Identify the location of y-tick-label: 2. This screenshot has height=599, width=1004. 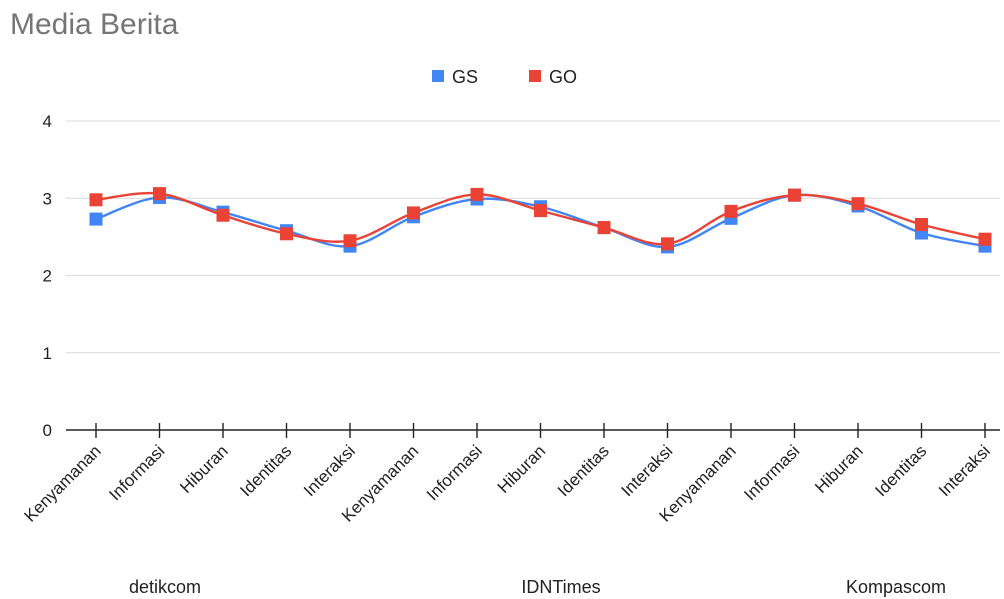
(47, 276).